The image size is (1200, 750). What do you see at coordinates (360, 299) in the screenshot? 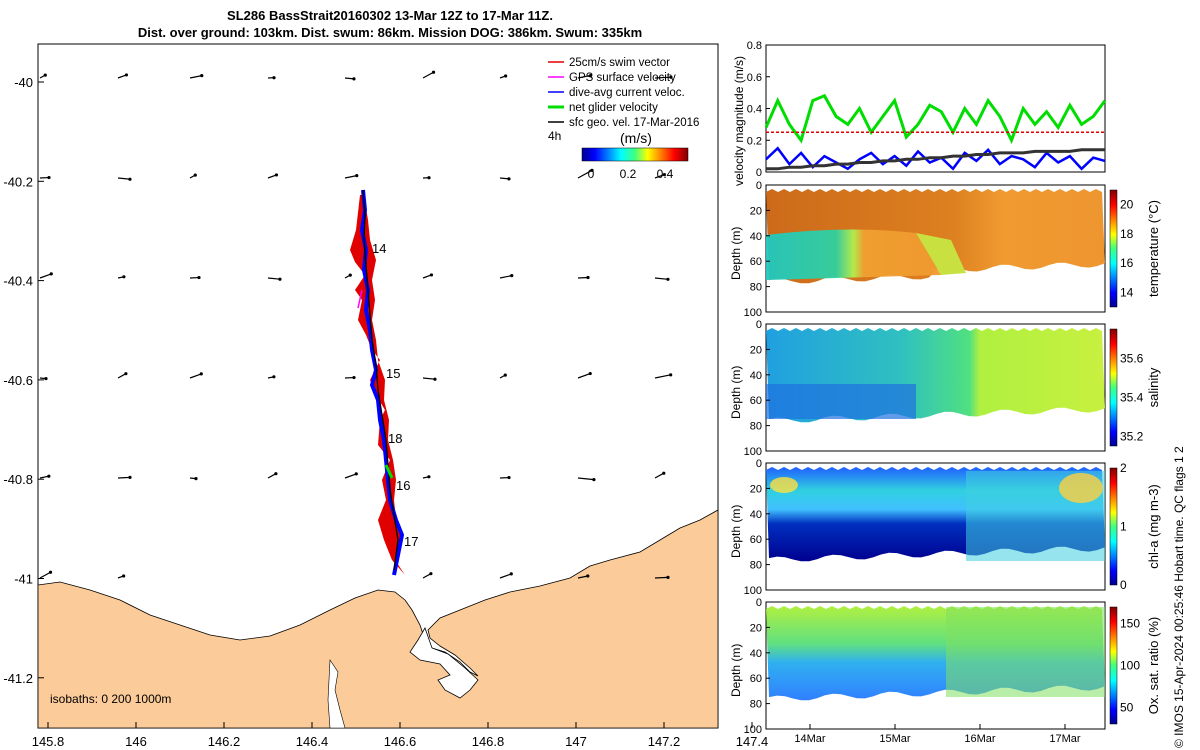
I see `gps-surface-velocity-vector` at bounding box center [360, 299].